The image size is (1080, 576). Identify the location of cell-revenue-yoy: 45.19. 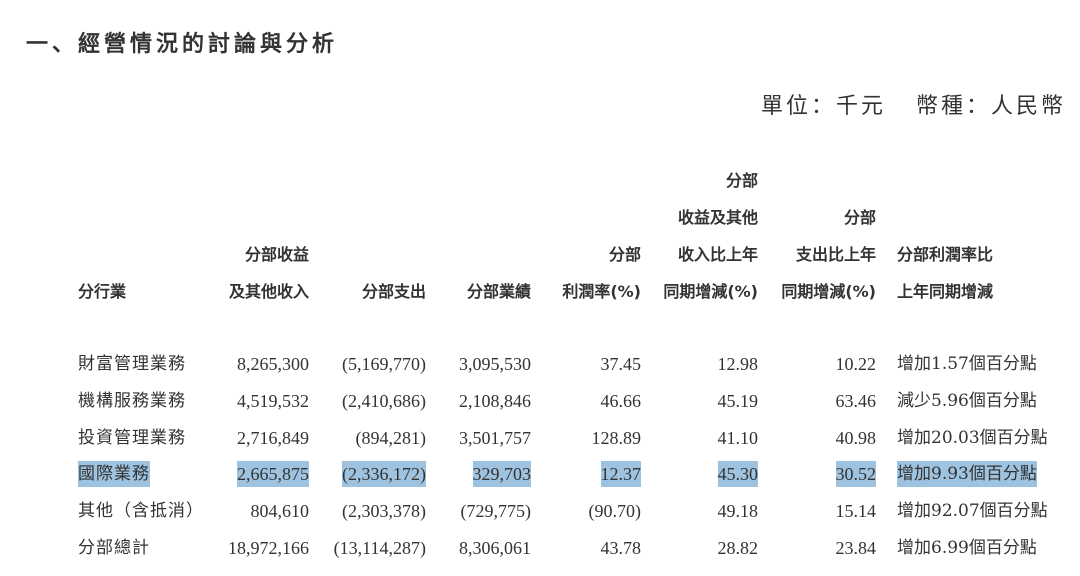
(738, 401).